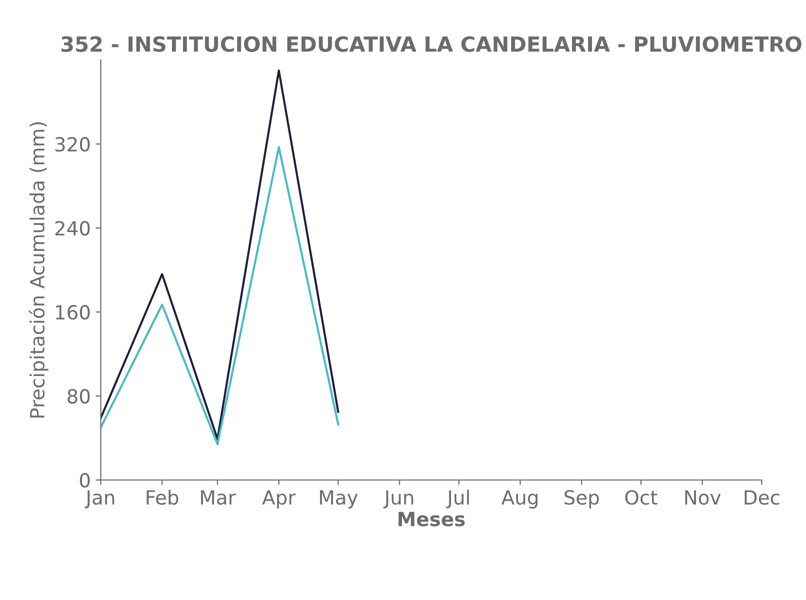  I want to click on x-tick-label: Aug, so click(519, 499).